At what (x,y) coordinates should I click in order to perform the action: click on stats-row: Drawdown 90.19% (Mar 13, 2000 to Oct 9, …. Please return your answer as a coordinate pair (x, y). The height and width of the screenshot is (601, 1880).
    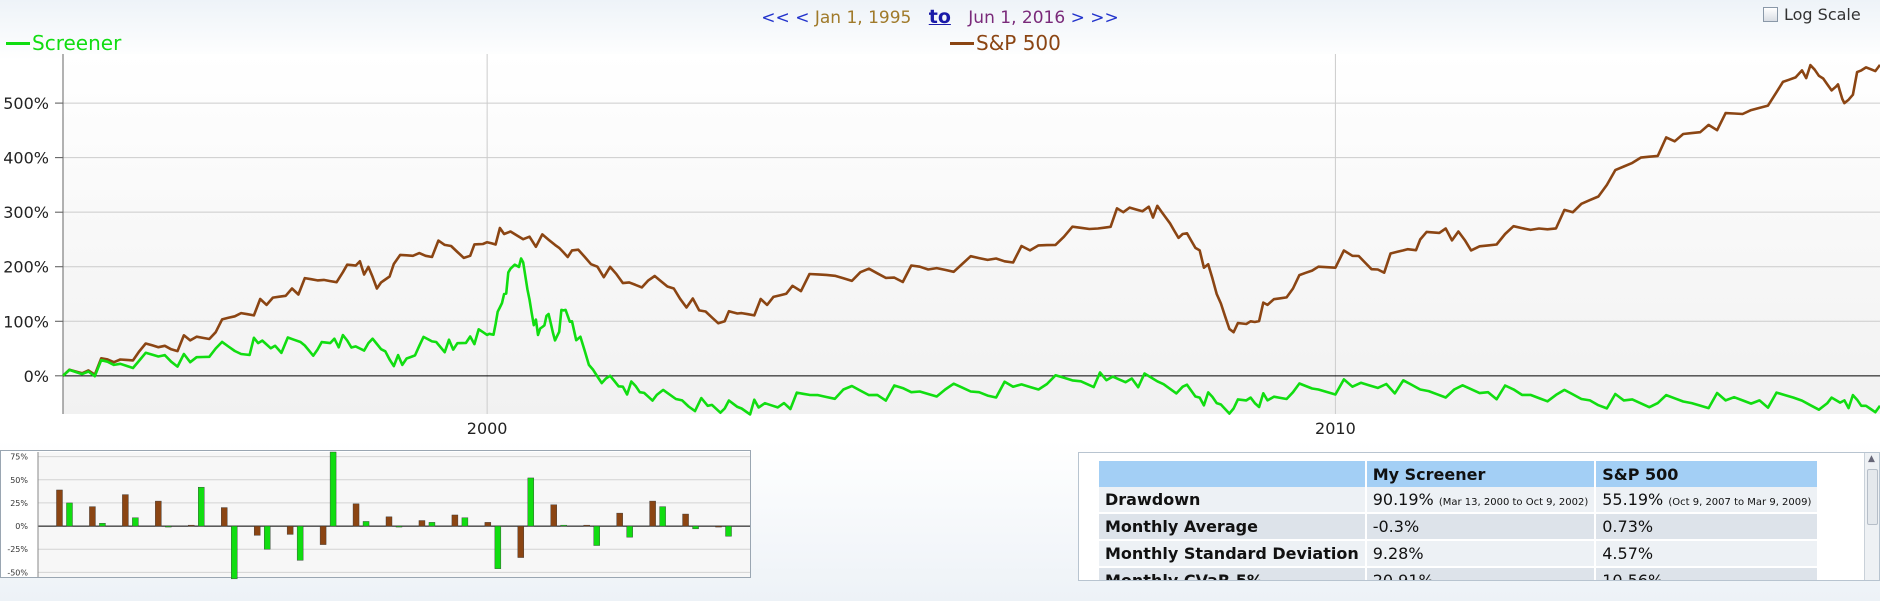
    Looking at the image, I should click on (1459, 500).